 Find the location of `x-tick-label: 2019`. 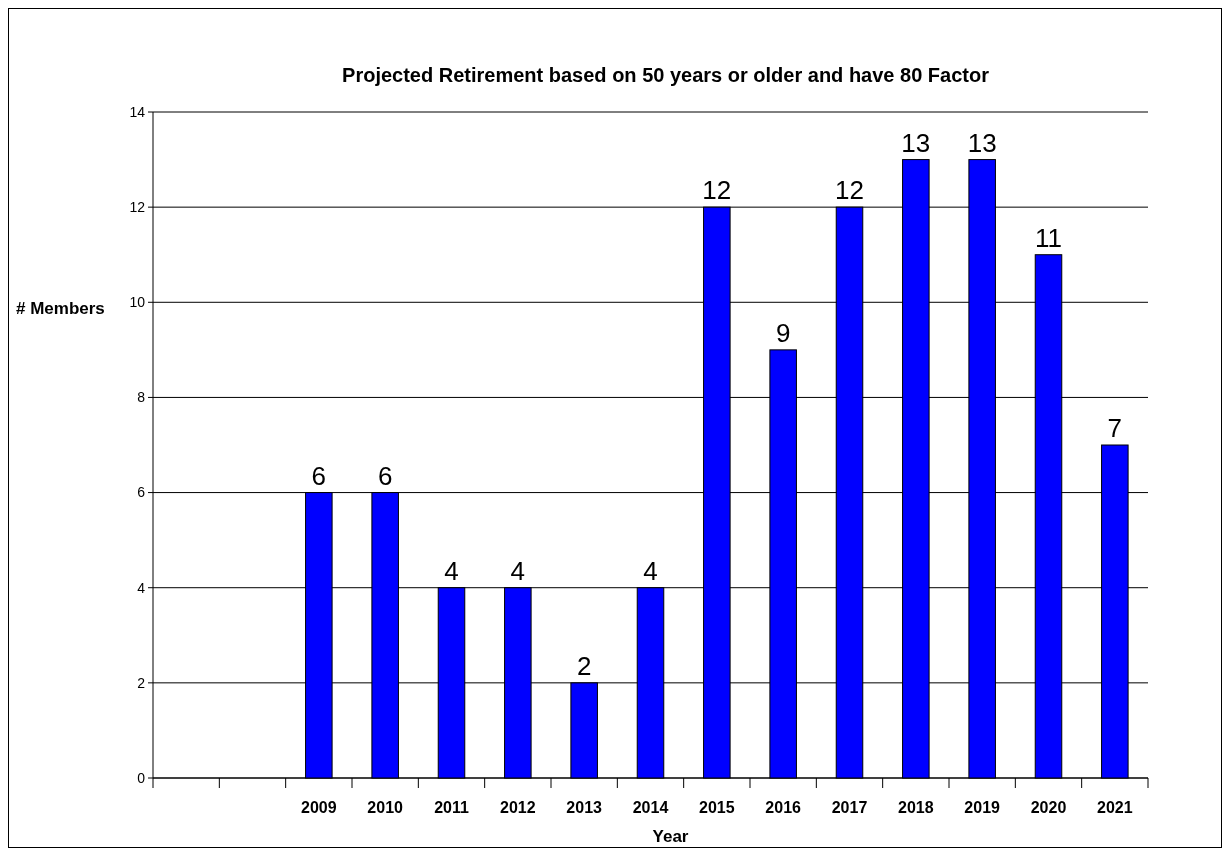

x-tick-label: 2019 is located at coordinates (982, 807).